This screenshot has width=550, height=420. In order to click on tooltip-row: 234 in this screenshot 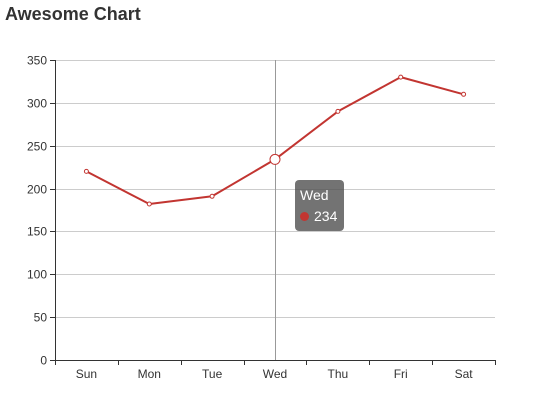, I will do `click(322, 216)`.